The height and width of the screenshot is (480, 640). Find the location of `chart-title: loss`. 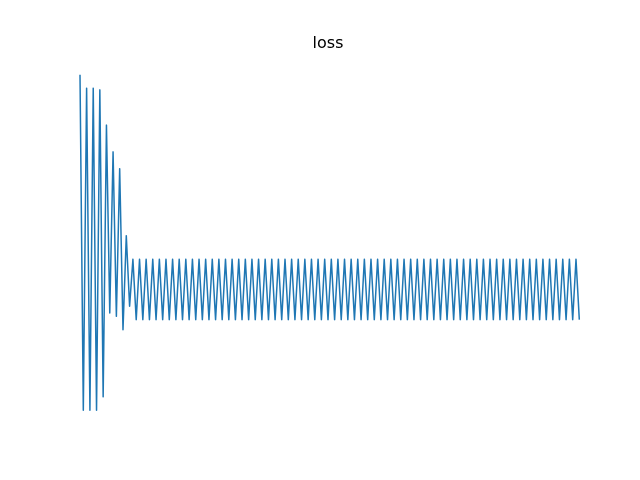

chart-title: loss is located at coordinates (328, 42).